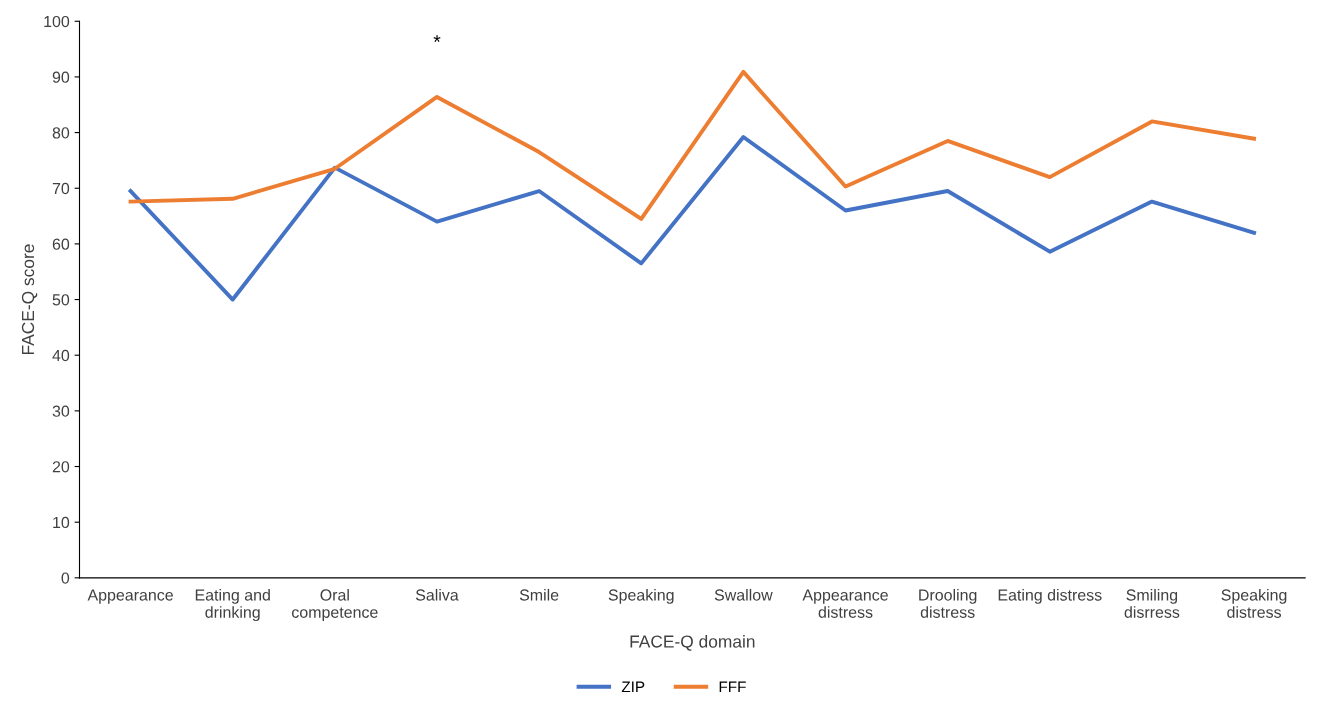 This screenshot has height=709, width=1325. What do you see at coordinates (539, 594) in the screenshot?
I see `x-tick-label: Smile` at bounding box center [539, 594].